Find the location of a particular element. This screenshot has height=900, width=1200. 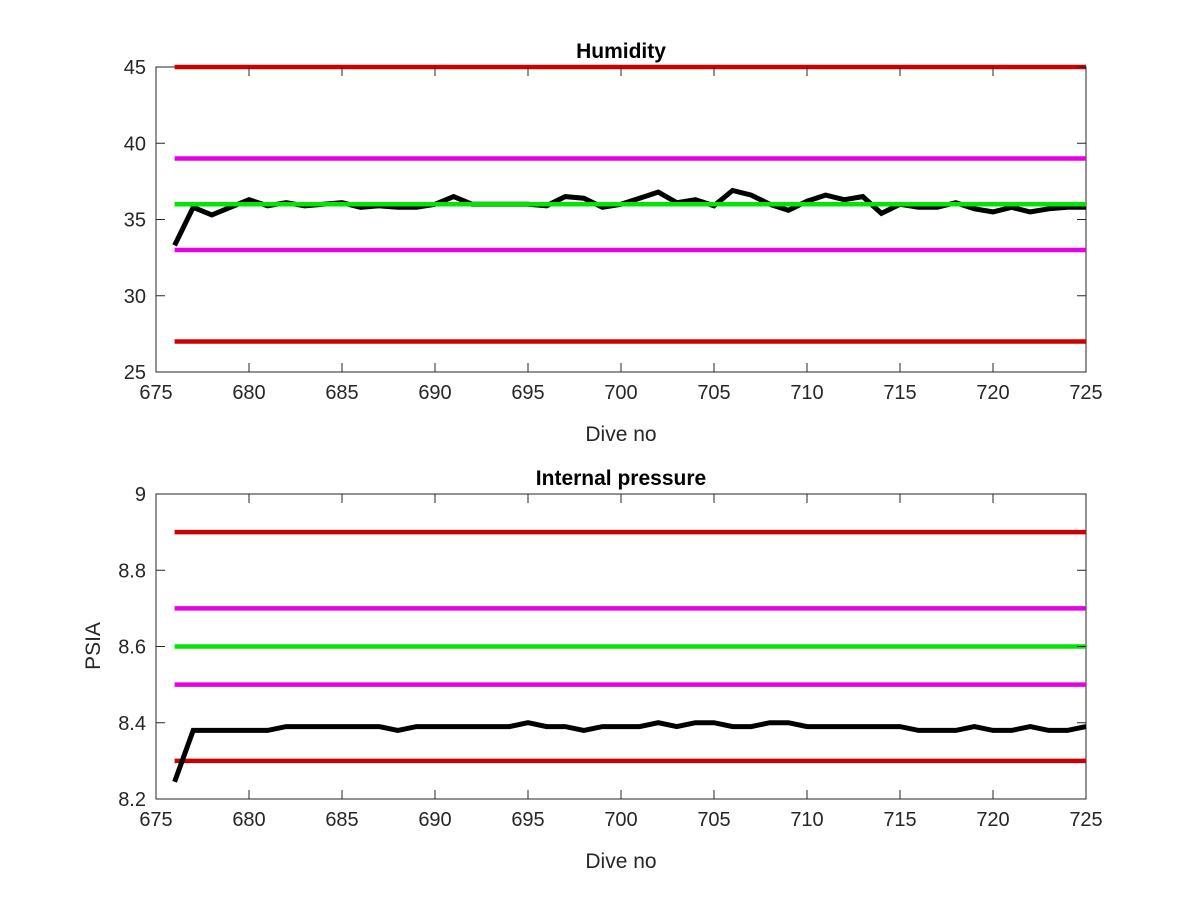

humidity-x-tick-label: 715 is located at coordinates (899, 393).